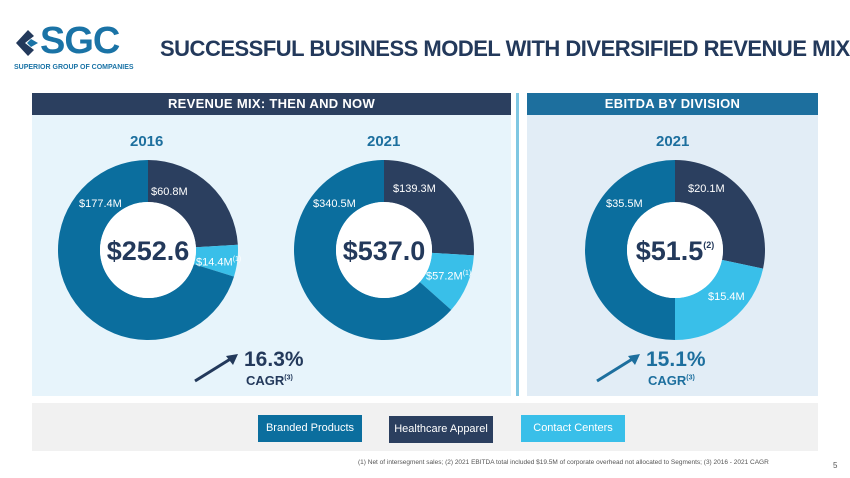 The width and height of the screenshot is (850, 478). What do you see at coordinates (271, 104) in the screenshot?
I see `revenue-mix-header: REVENUE MIX: THEN AND NOW` at bounding box center [271, 104].